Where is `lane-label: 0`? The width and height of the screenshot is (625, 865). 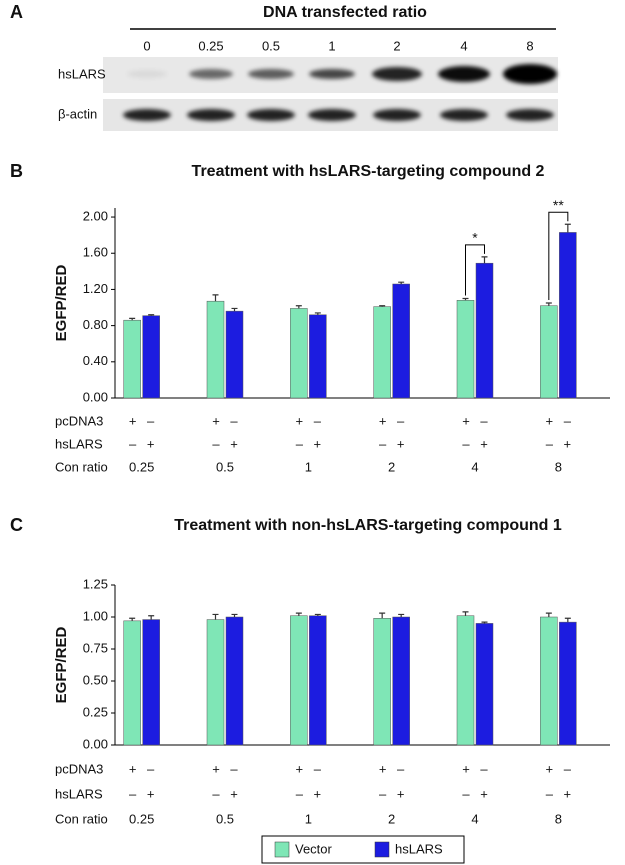
lane-label: 0 is located at coordinates (146, 45).